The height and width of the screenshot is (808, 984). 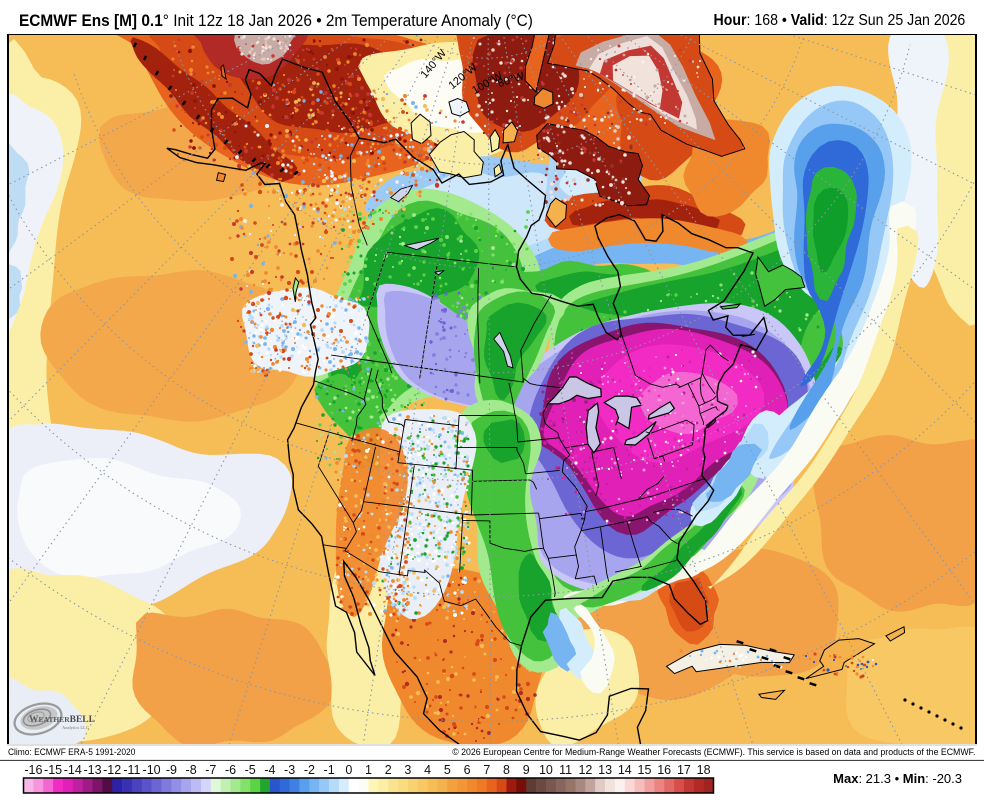 What do you see at coordinates (75, 727) in the screenshot?
I see `svg-text: Analytics LLC` at bounding box center [75, 727].